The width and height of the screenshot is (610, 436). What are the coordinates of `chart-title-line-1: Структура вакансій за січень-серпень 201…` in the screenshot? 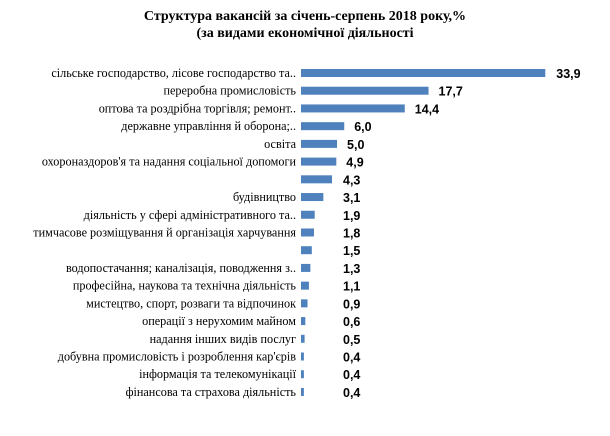 It's located at (305, 16).